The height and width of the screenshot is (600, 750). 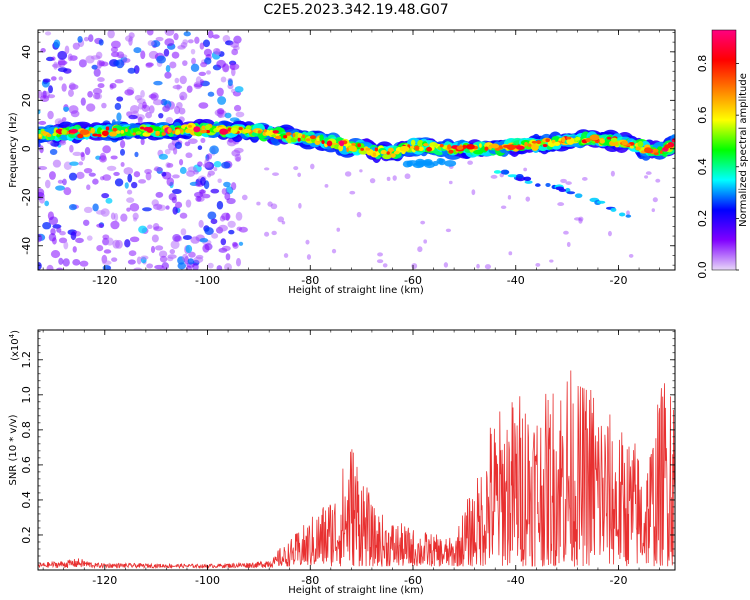 What do you see at coordinates (619, 280) in the screenshot?
I see `spectrogram-x-tick-label: -20` at bounding box center [619, 280].